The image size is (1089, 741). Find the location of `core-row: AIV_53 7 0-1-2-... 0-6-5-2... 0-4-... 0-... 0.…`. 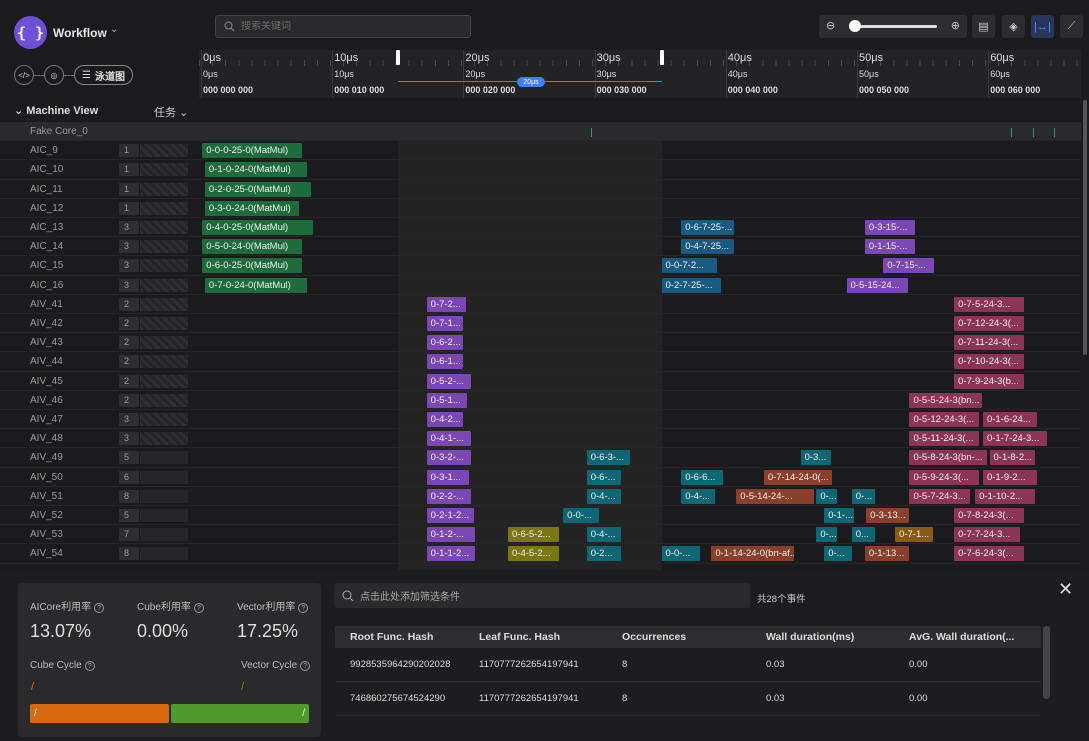

core-row: AIV_53 7 0-1-2-... 0-6-5-2... 0-4-... 0-... 0.… is located at coordinates (540, 535).